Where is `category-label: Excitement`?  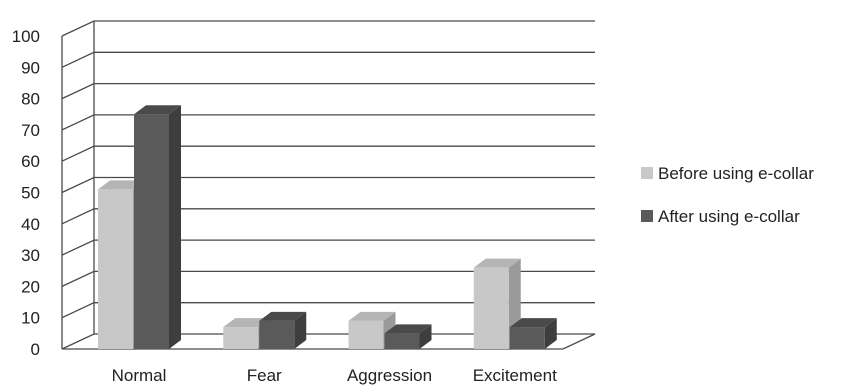 category-label: Excitement is located at coordinates (515, 375).